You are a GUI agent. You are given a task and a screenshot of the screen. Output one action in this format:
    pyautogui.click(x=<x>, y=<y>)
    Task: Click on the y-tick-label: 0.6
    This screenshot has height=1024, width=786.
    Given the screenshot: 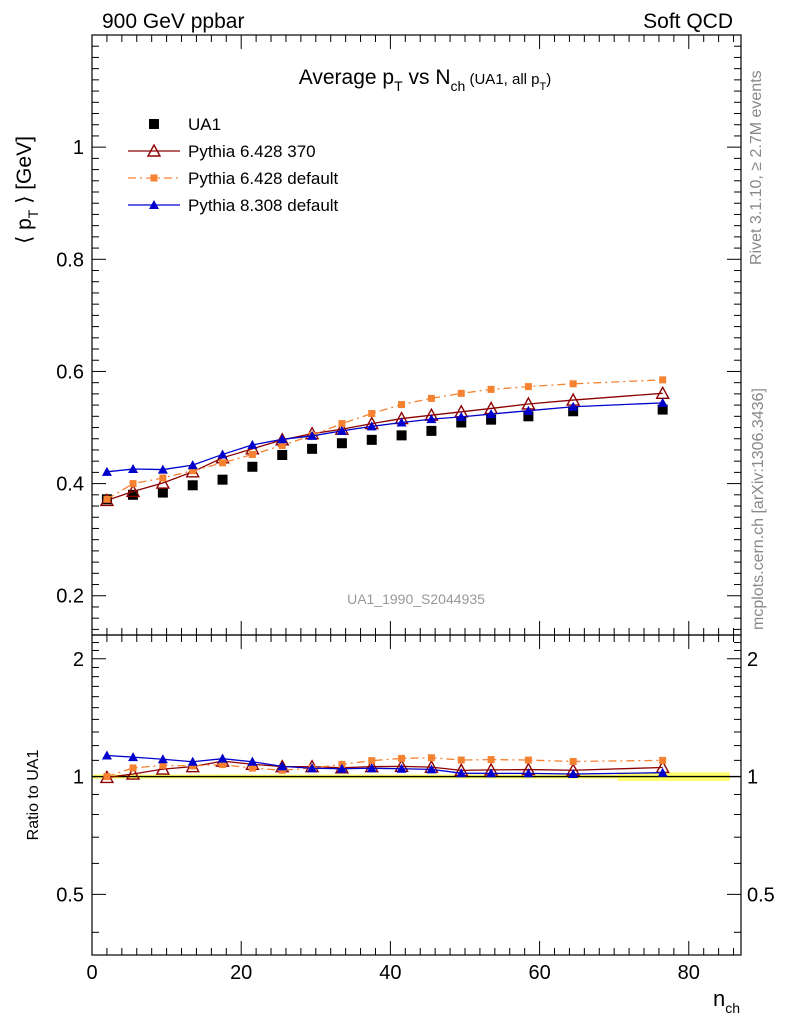 What is the action you would take?
    pyautogui.click(x=70, y=372)
    